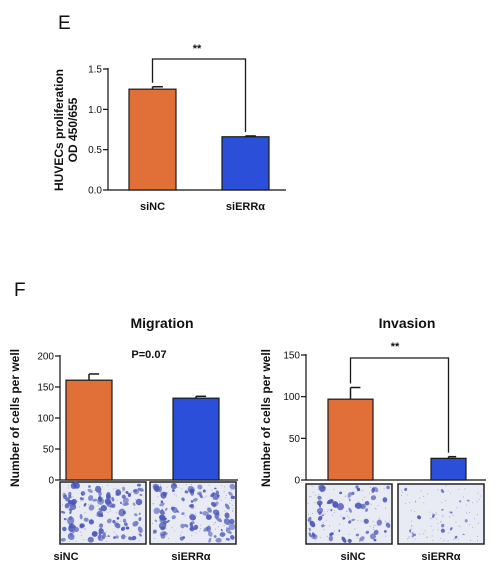 This screenshot has width=500, height=574. Describe the element at coordinates (291, 356) in the screenshot. I see `y-tick-label: 150` at that location.